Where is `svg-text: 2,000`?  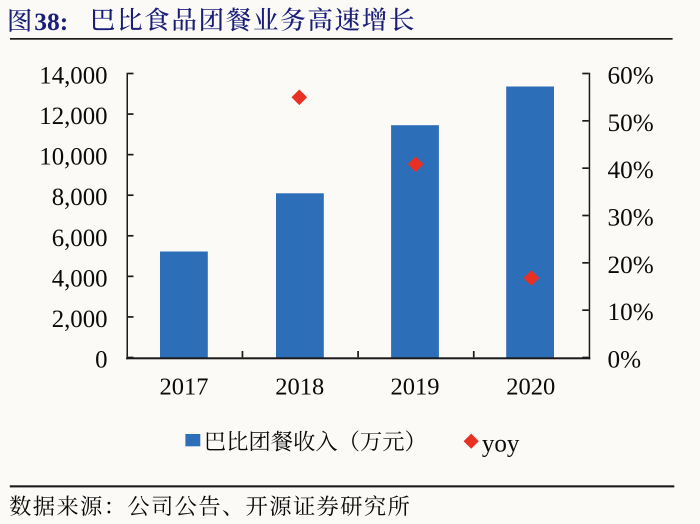 svg-text: 2,000 is located at coordinates (80, 319).